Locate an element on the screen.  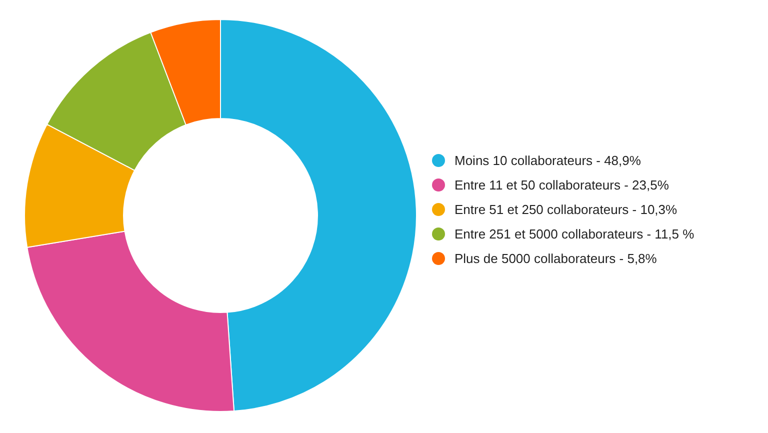
legend-label: Plus de 5000 collaborateurs - 5,8% is located at coordinates (556, 258).